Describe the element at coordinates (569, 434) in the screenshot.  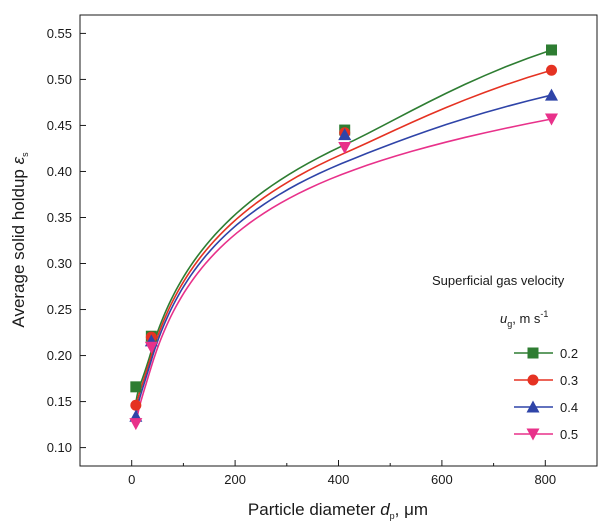
I see `legend-label: 0.5` at that location.